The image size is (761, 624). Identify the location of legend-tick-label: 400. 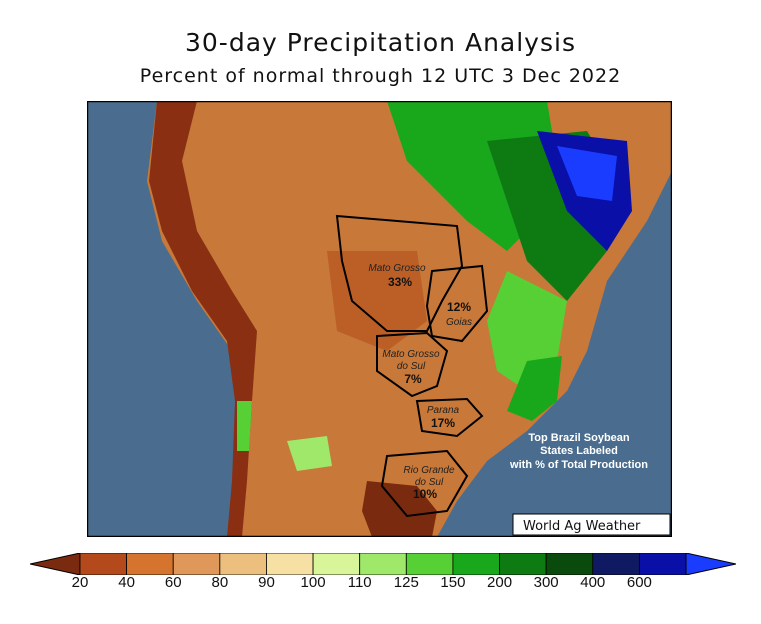
(593, 582).